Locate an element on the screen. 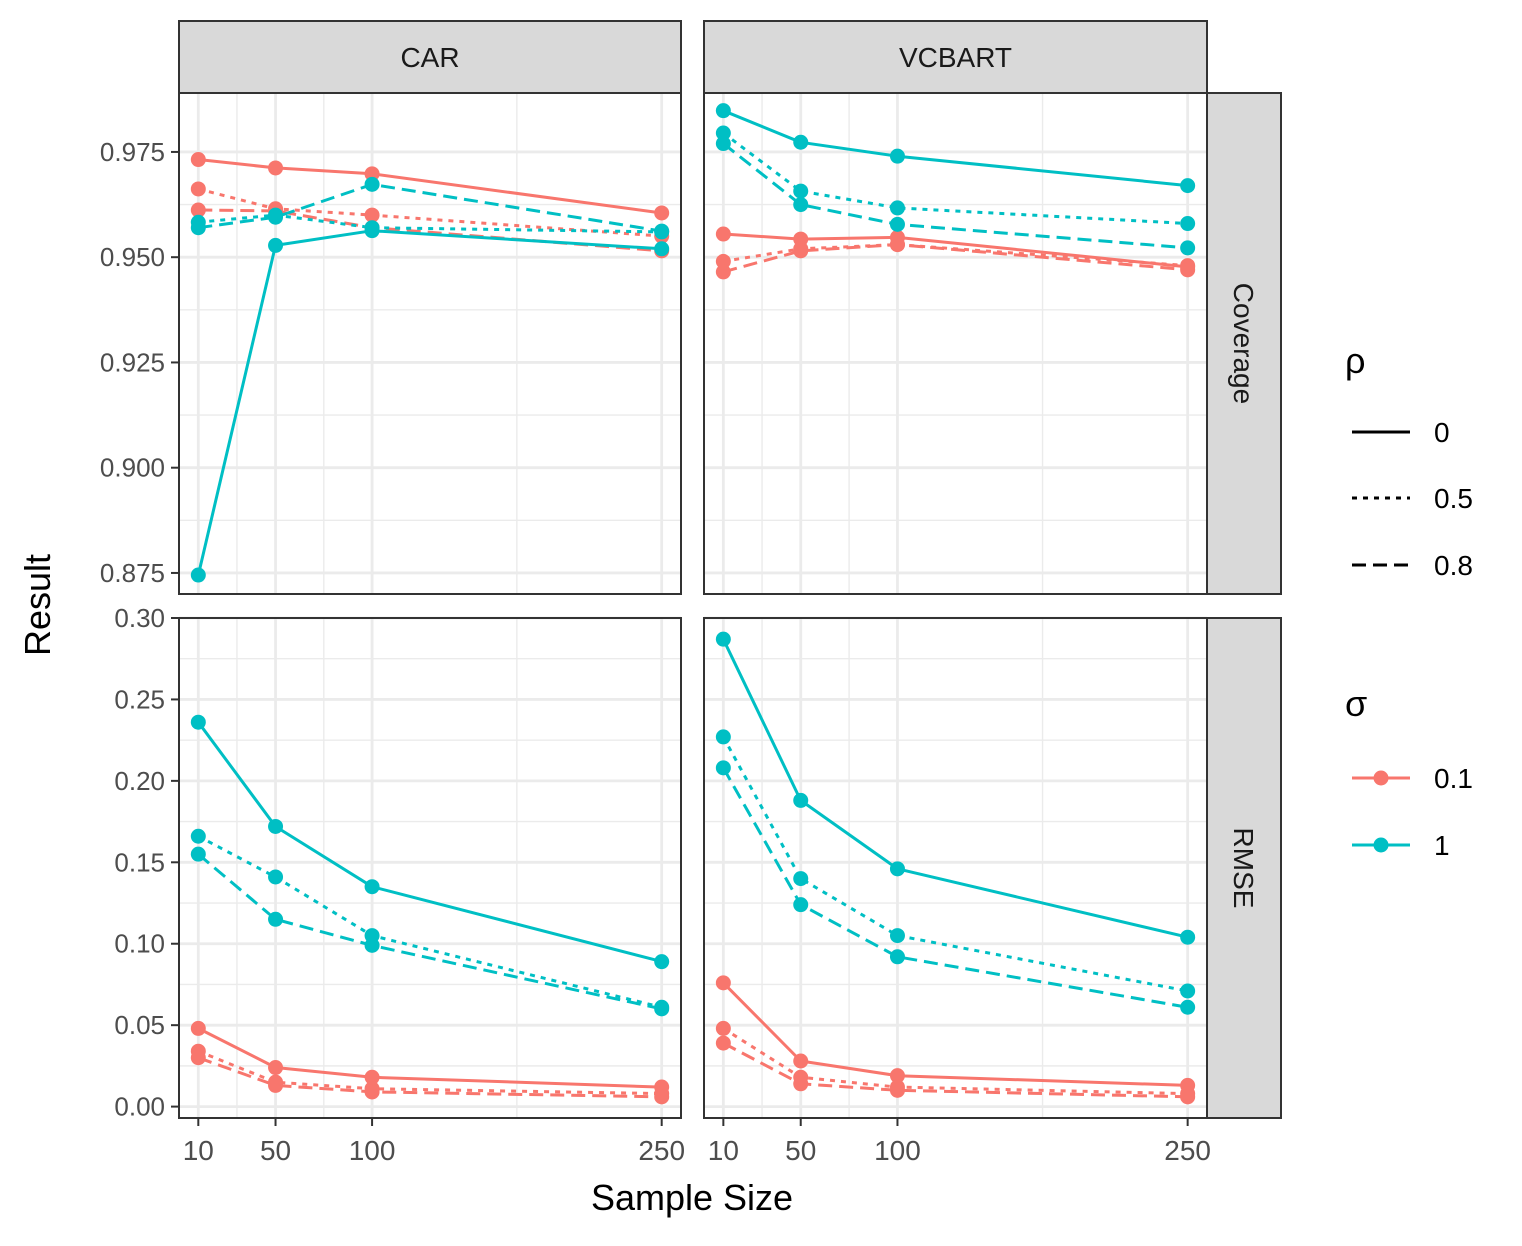  x-tick-label: 250 is located at coordinates (1187, 1150).